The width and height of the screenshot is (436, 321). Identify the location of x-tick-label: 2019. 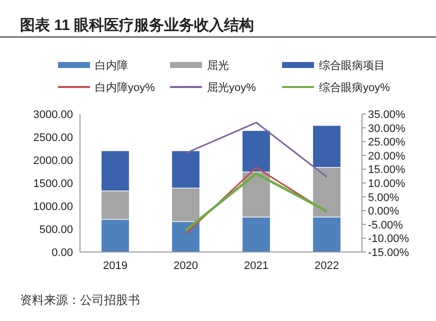
(115, 266).